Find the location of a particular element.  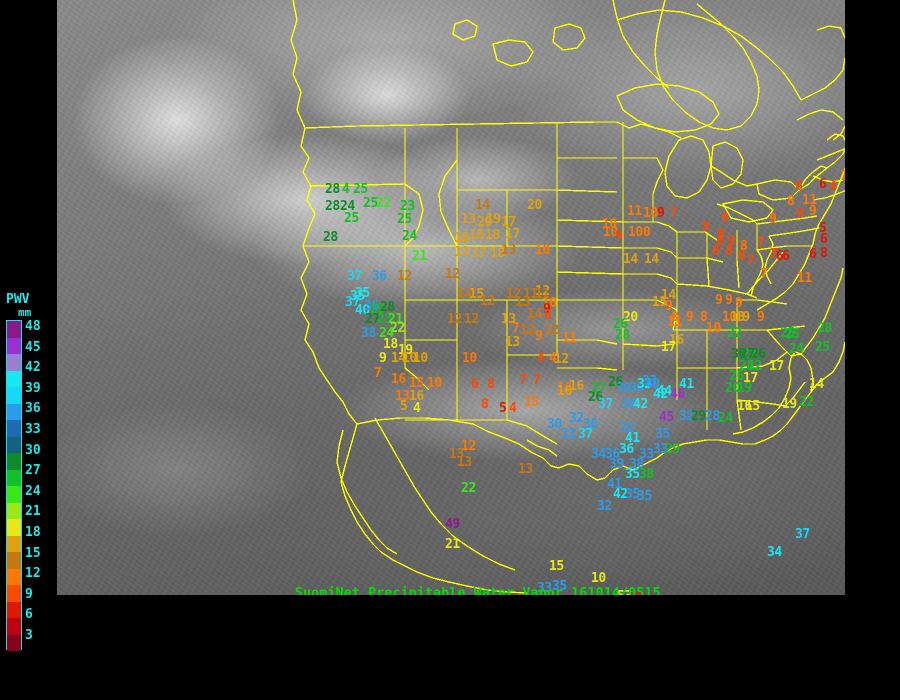

station-pwv-value: 14 is located at coordinates (816, 384).